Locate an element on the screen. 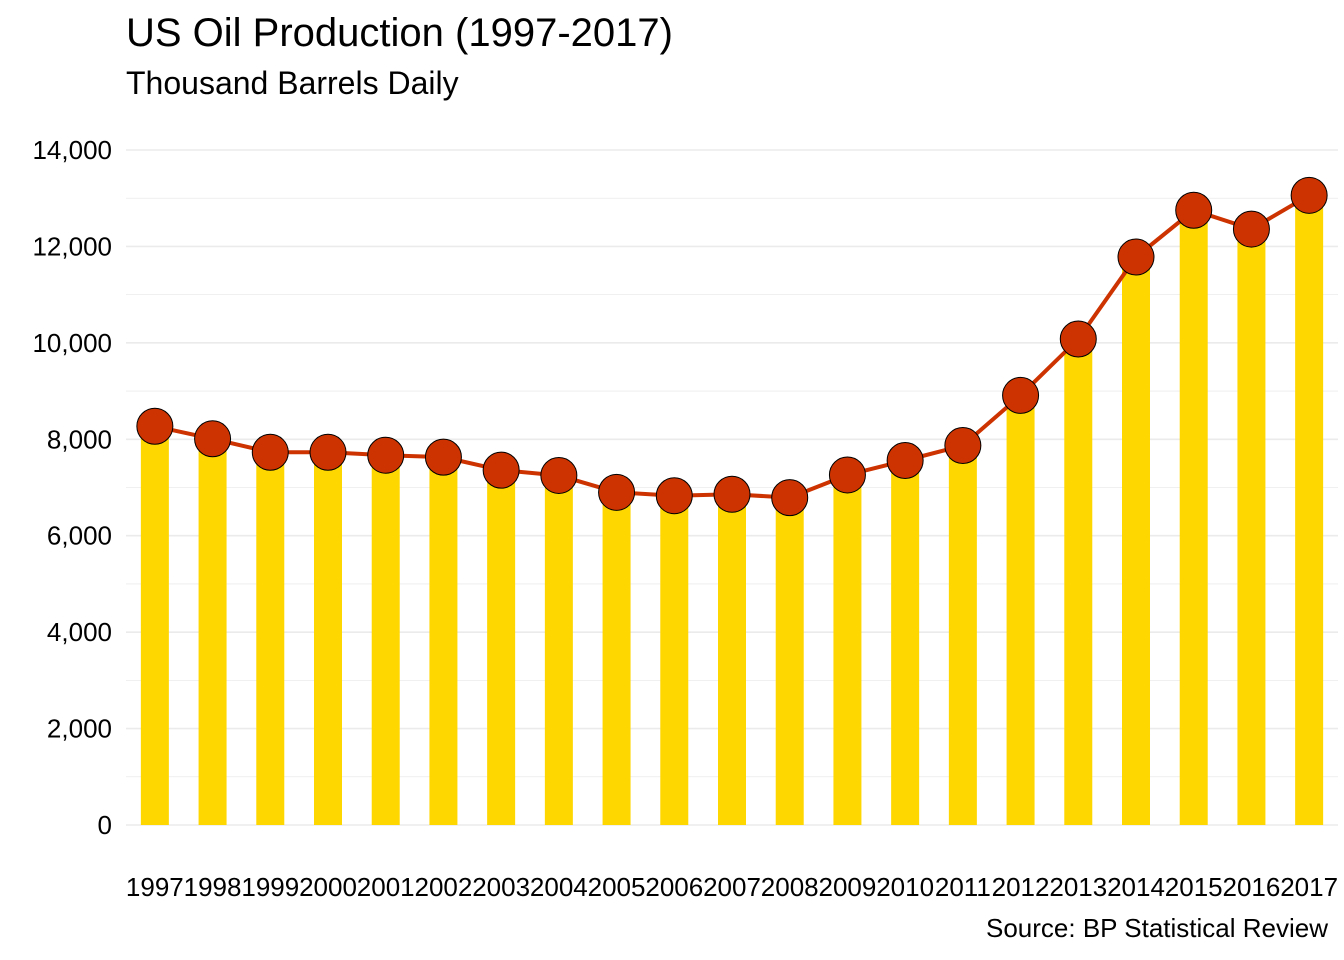  x-tick-label: 2017 is located at coordinates (1309, 887).